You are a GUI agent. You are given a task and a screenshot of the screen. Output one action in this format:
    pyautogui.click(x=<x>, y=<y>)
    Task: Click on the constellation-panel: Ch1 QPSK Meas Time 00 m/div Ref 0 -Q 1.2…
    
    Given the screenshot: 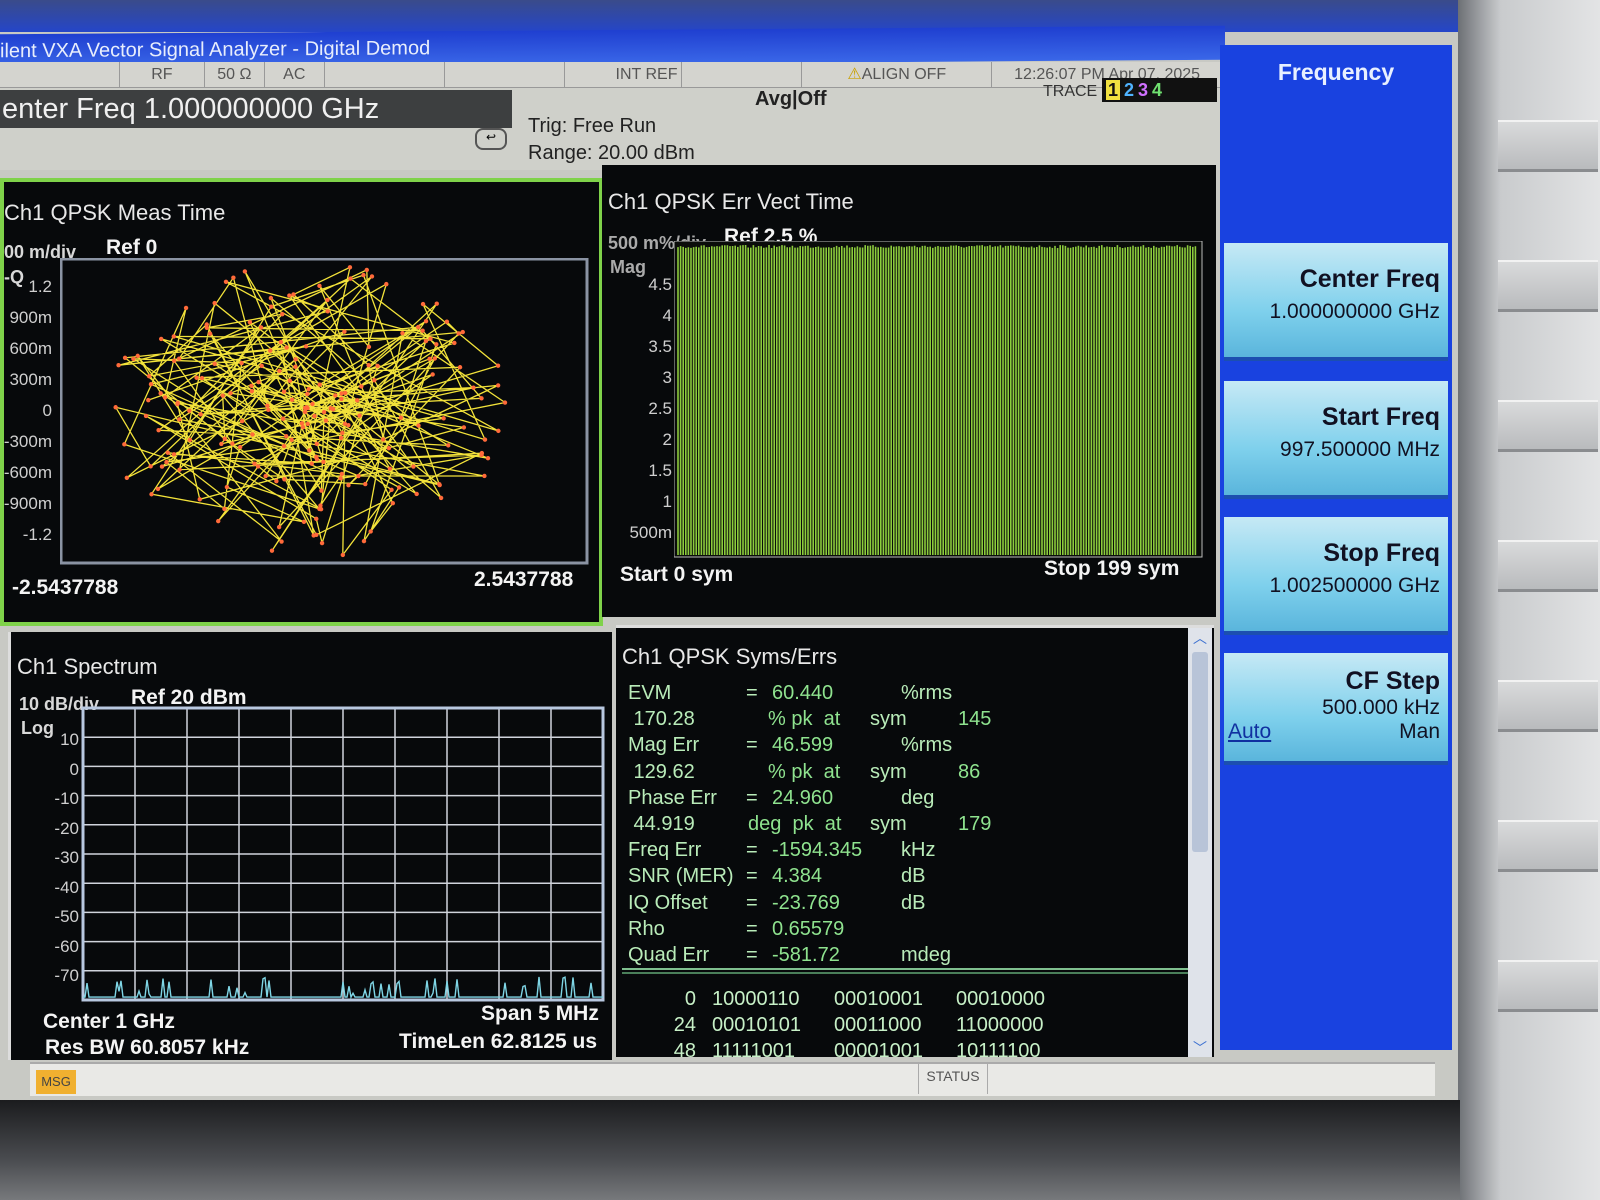 What is the action you would take?
    pyautogui.click(x=301, y=402)
    